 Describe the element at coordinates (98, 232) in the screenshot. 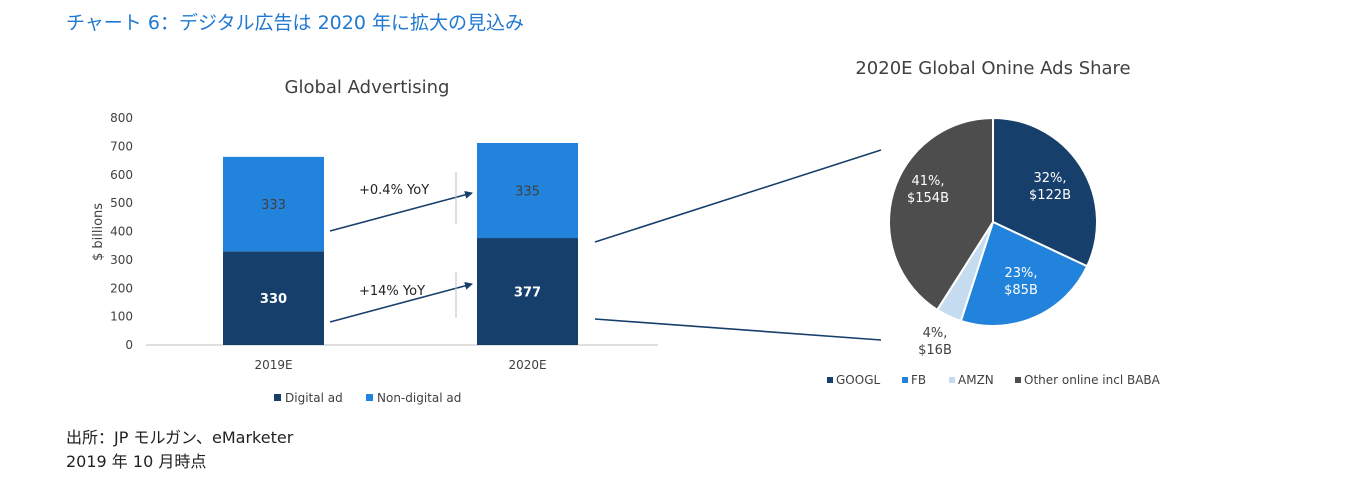

I see `y-axis-label: $ billions` at that location.